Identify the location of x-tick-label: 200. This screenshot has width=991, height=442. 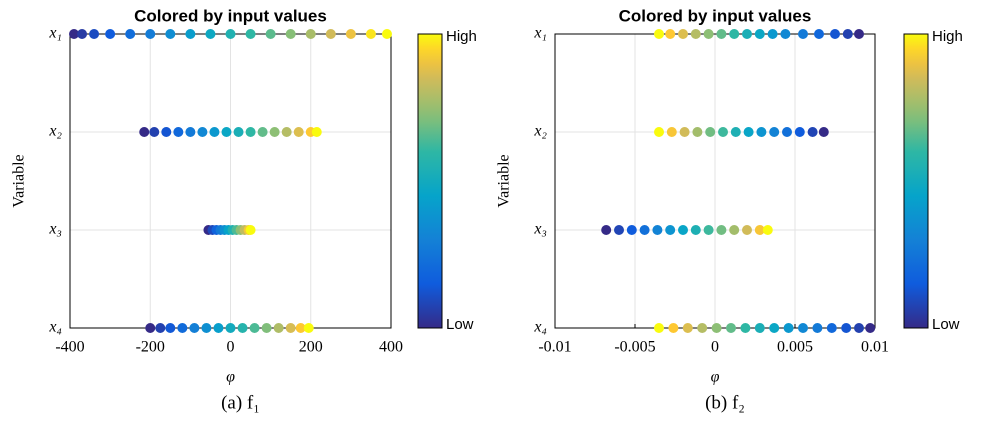
(311, 347).